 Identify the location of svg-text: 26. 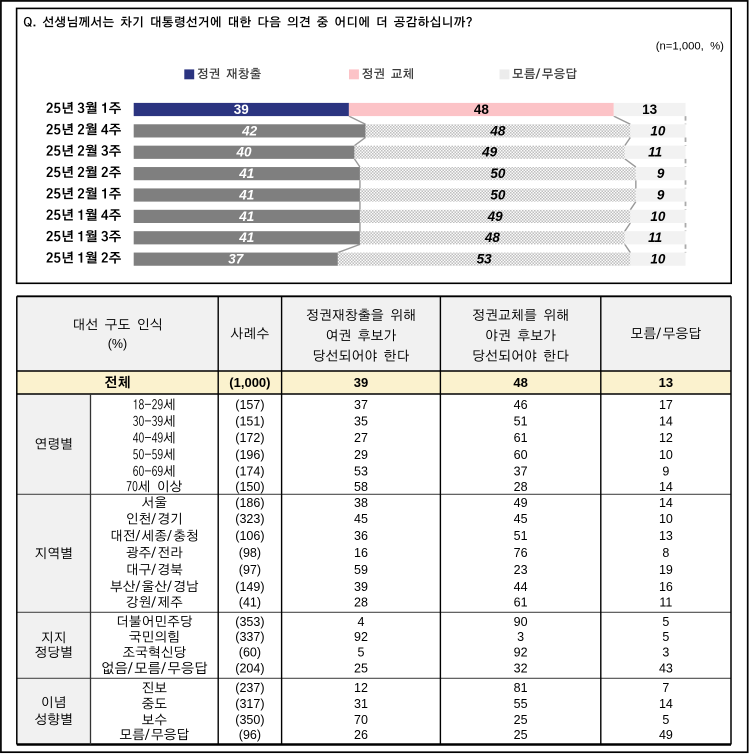
(361, 735).